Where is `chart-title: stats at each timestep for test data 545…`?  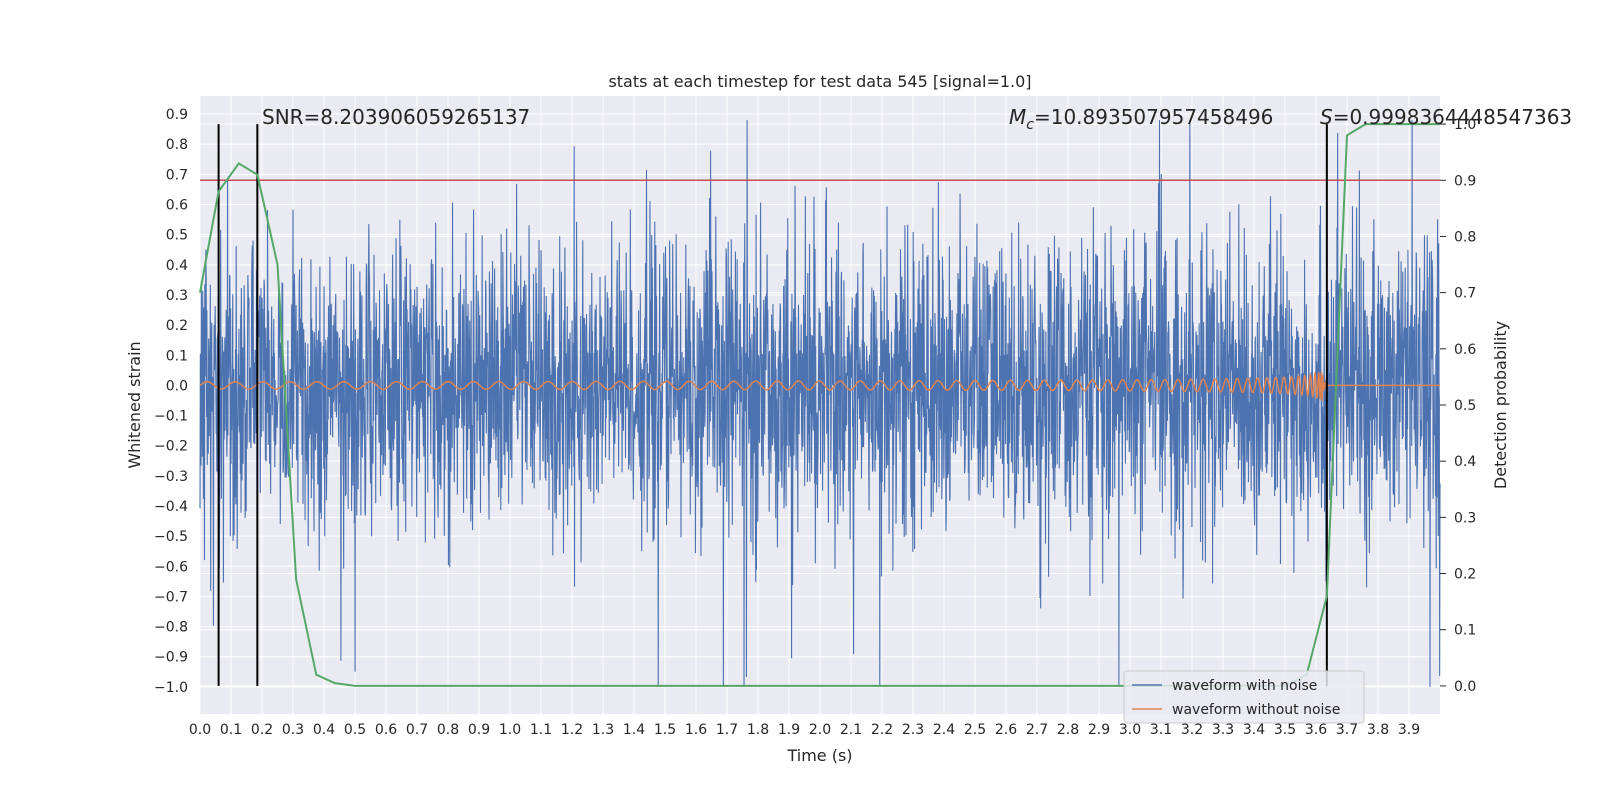
chart-title: stats at each timestep for test data 545… is located at coordinates (819, 81).